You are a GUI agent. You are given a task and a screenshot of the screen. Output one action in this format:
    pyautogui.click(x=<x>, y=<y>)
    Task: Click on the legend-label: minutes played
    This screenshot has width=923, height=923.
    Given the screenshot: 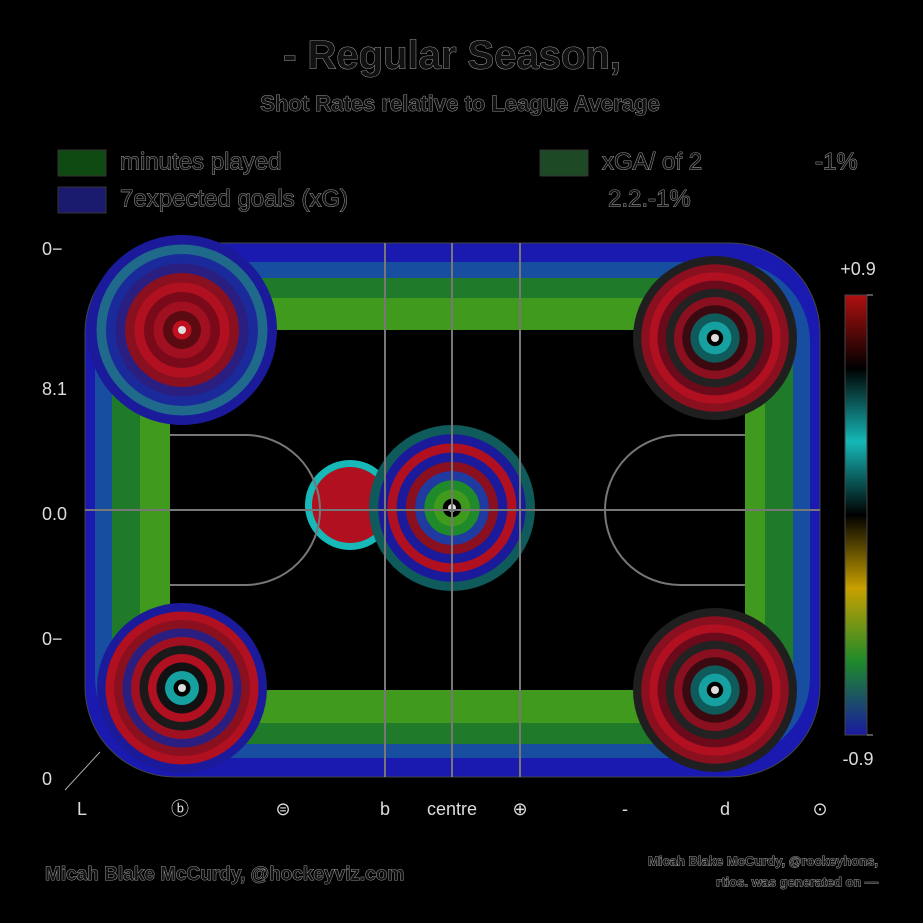 What is the action you would take?
    pyautogui.click(x=200, y=161)
    